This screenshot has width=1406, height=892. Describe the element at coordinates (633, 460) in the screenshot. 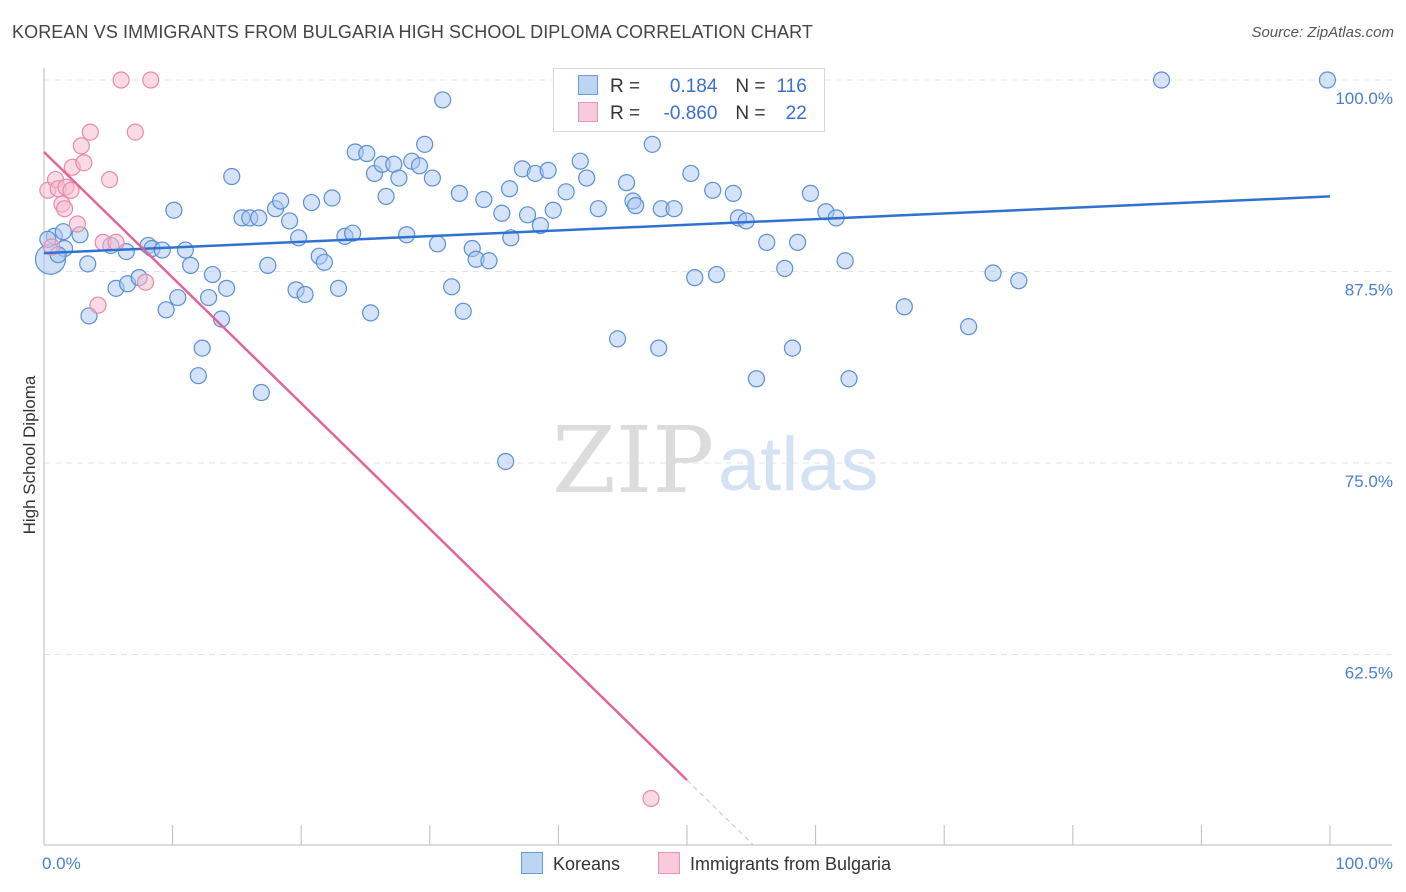

I see `watermark-zip: ZIP` at that location.